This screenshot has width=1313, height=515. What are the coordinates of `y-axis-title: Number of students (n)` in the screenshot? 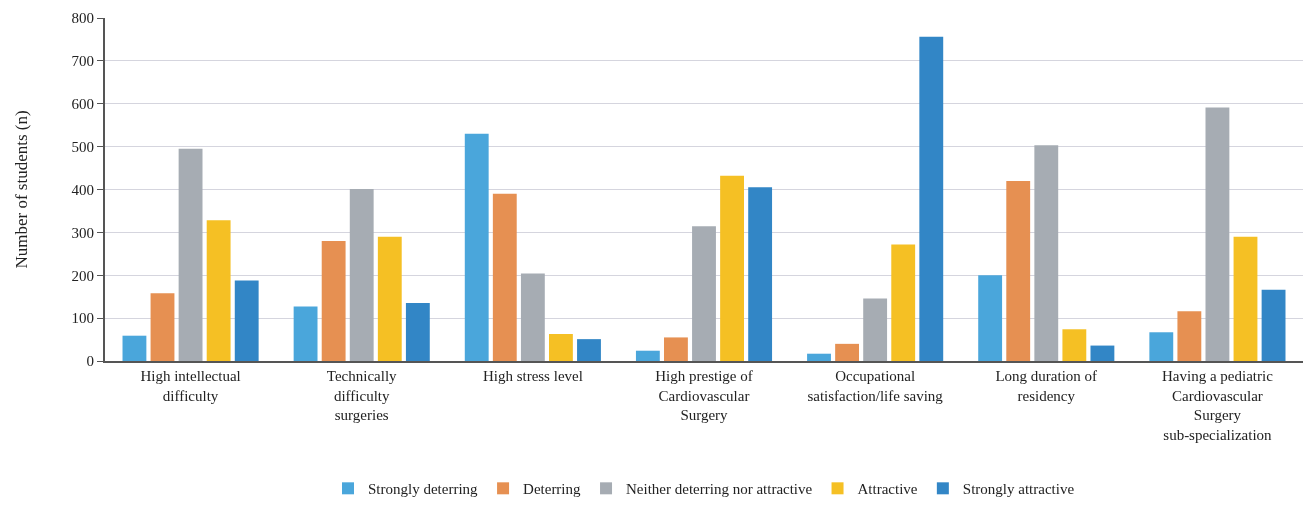 It's located at (21, 189).